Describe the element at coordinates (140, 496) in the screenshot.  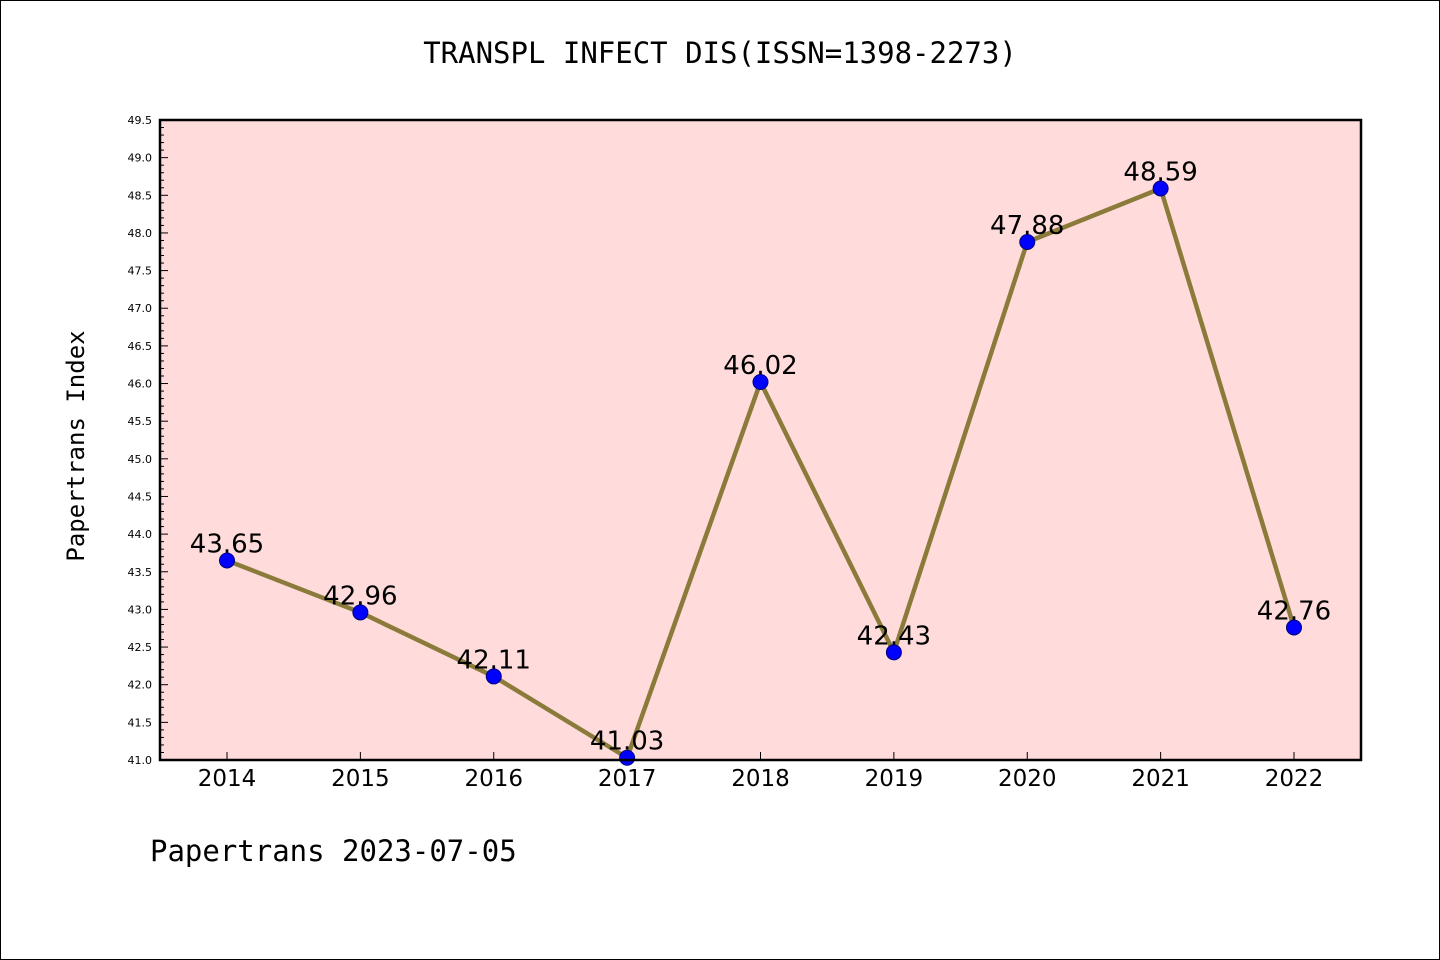
I see `y-tick-label: 44.5` at that location.